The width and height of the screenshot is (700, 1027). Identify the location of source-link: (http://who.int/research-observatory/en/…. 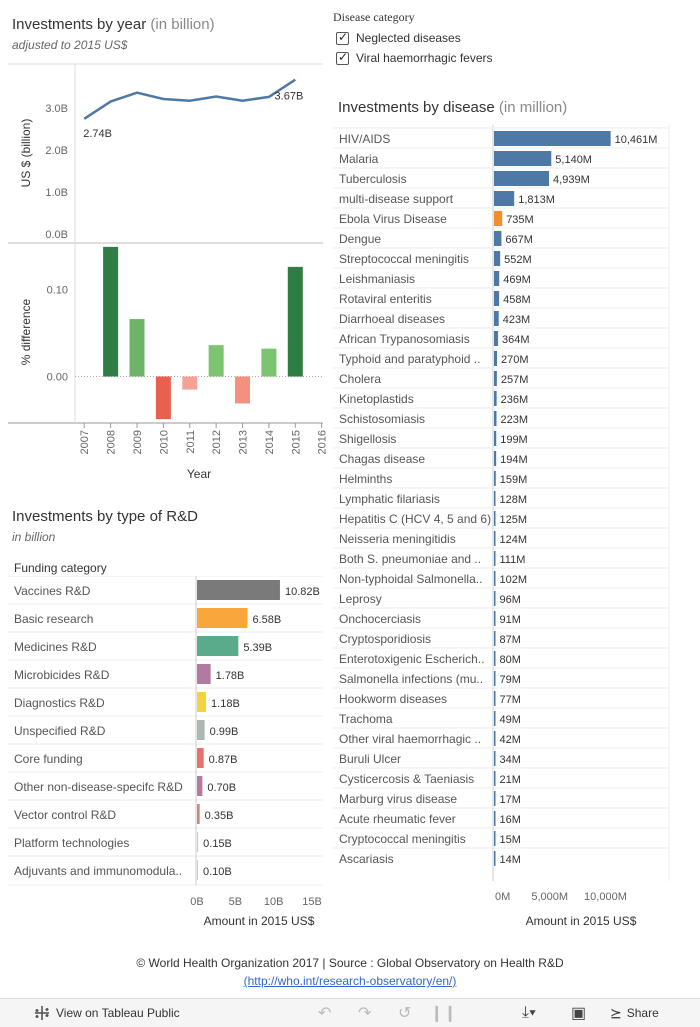
(350, 981).